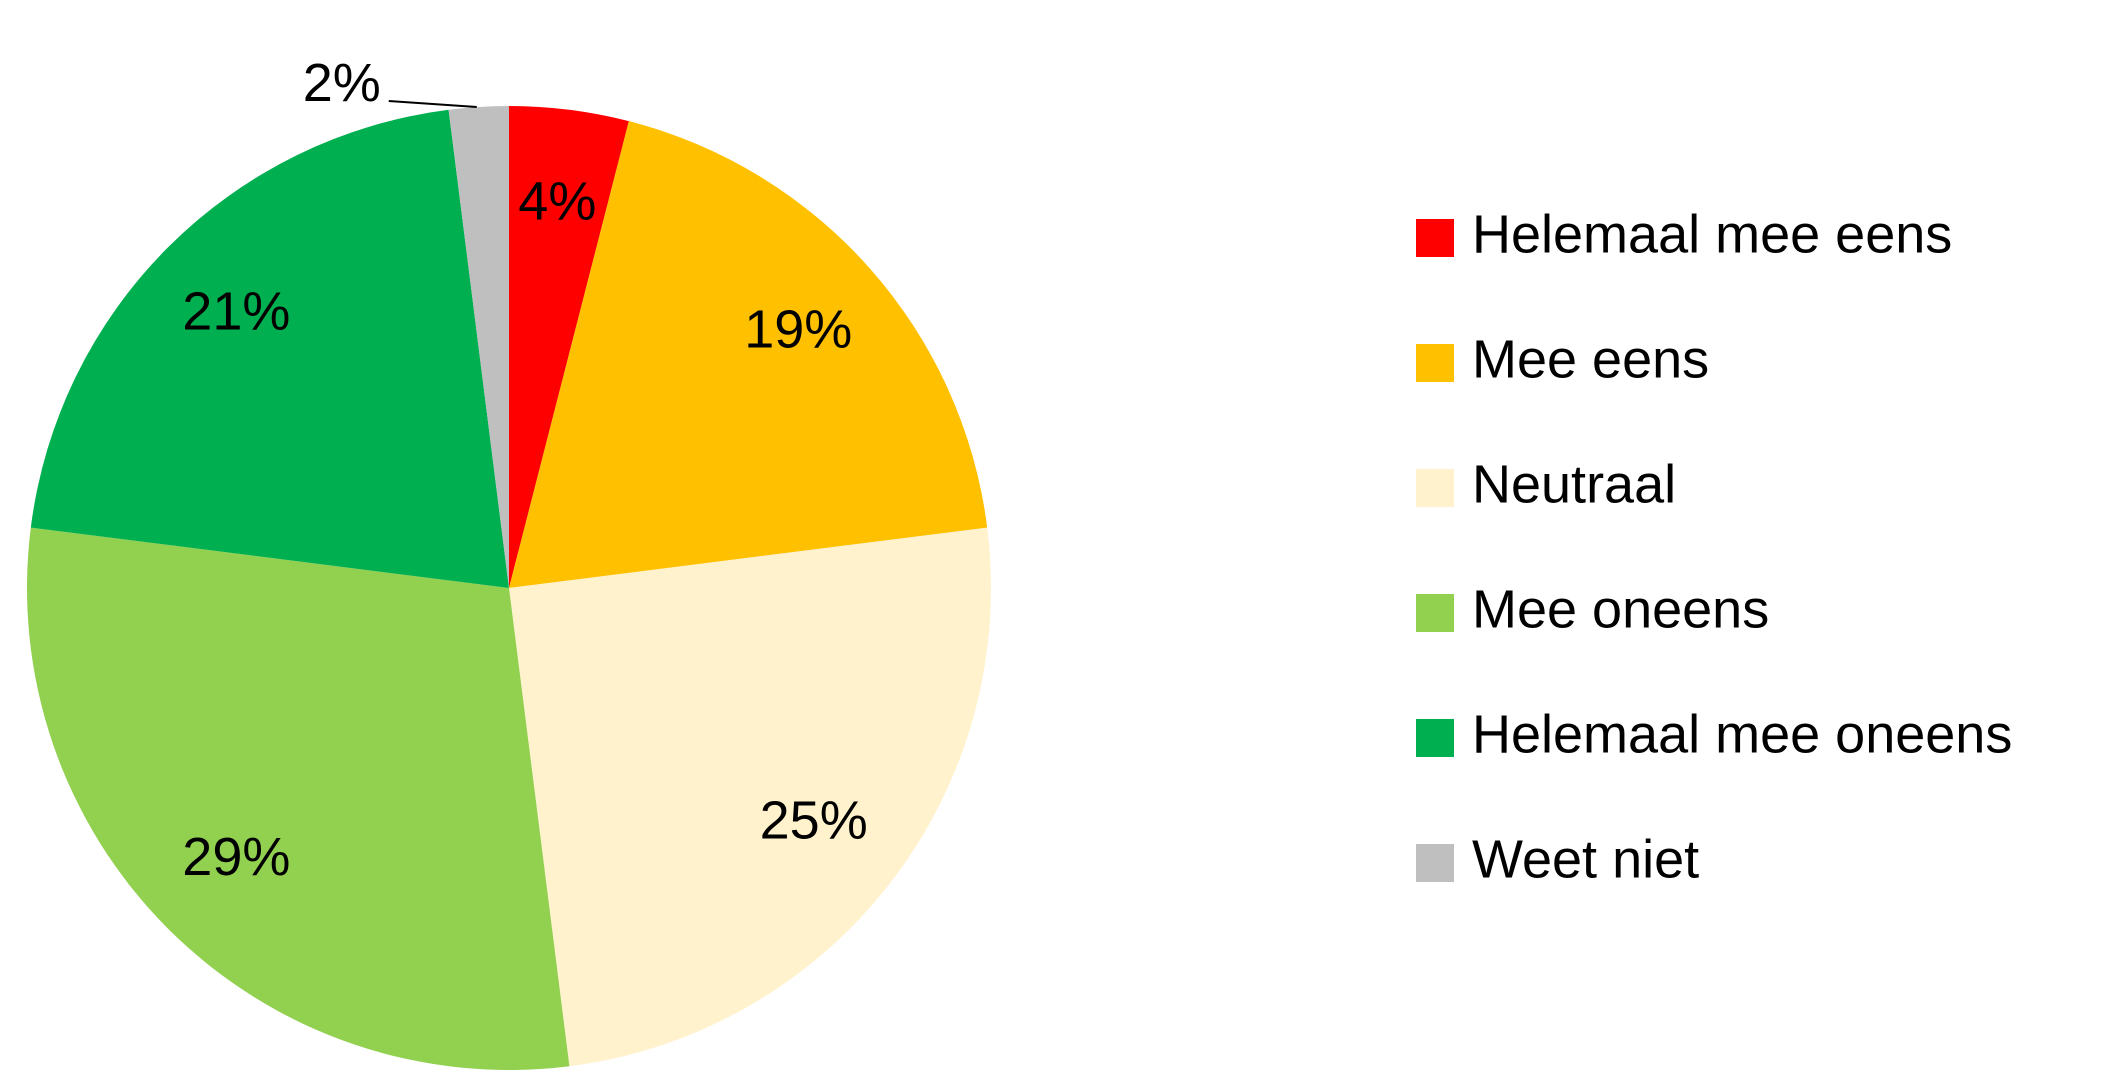  Describe the element at coordinates (798, 329) in the screenshot. I see `data-label: 19%` at that location.